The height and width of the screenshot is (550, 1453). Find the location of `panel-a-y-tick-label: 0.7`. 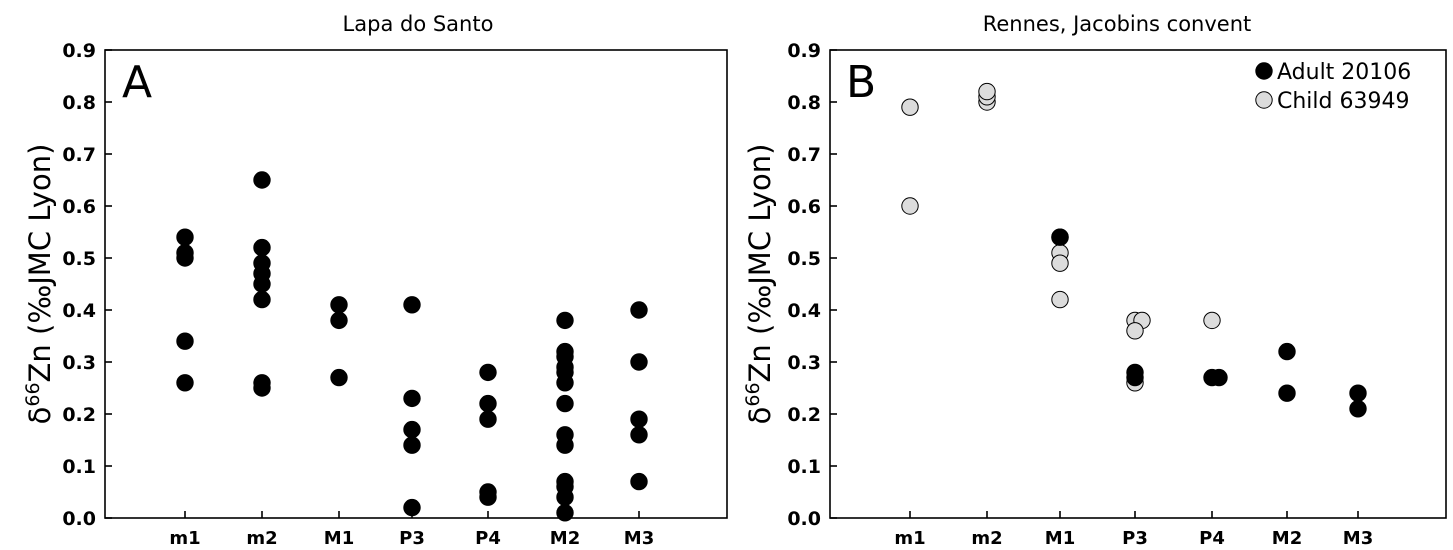

panel-a-y-tick-label: 0.7 is located at coordinates (79, 155).